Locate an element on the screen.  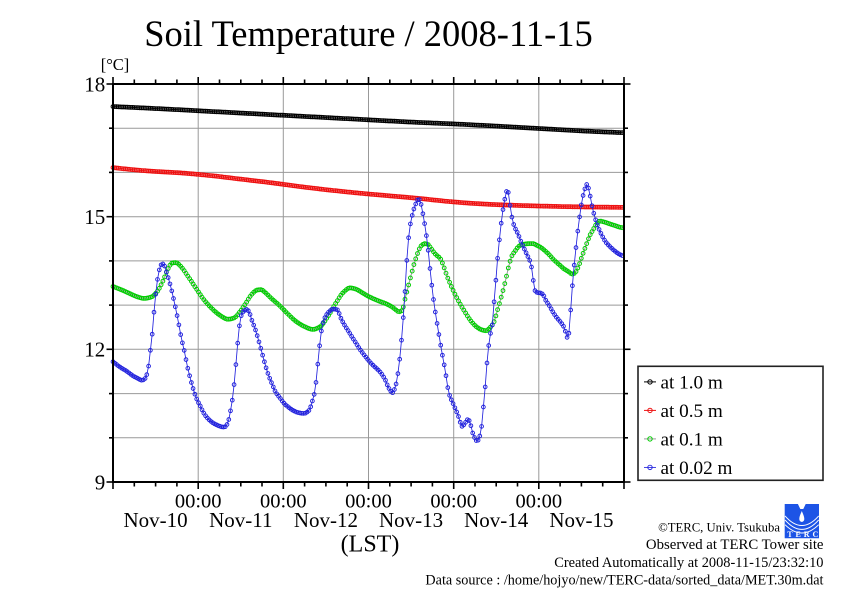
svg-text: Nov-15 is located at coordinates (581, 520).